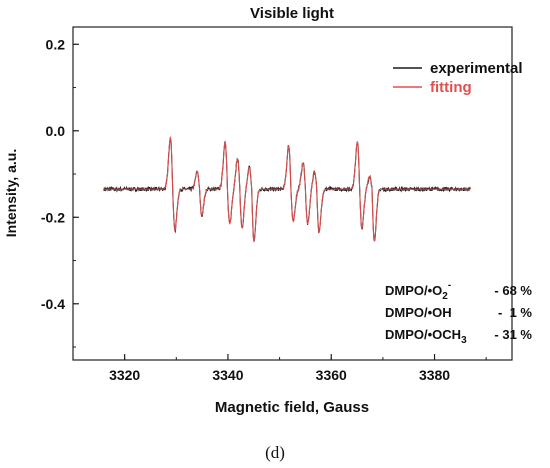 The width and height of the screenshot is (550, 468). I want to click on y-axis-label: Intensity, a.u., so click(11, 193).